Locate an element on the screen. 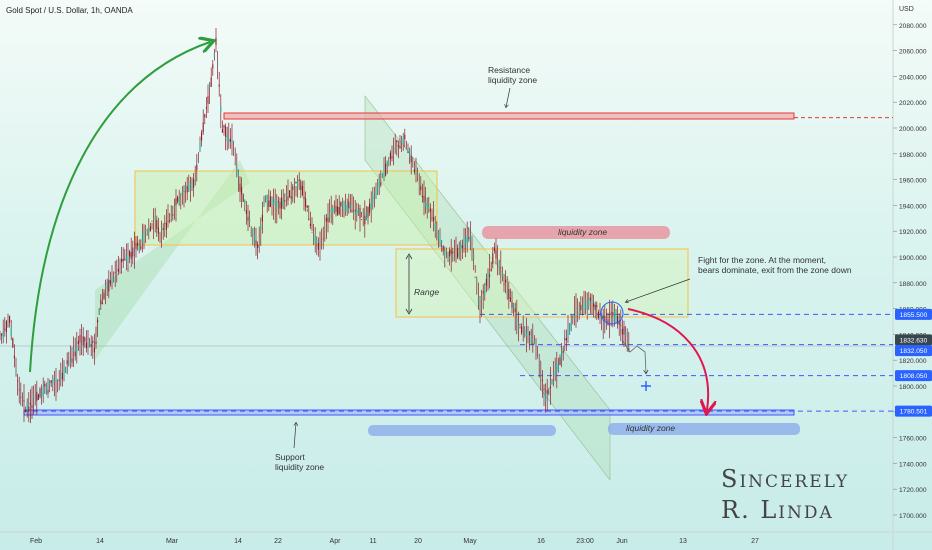 The width and height of the screenshot is (932, 550). signature-line-2: R. Linda is located at coordinates (777, 510).